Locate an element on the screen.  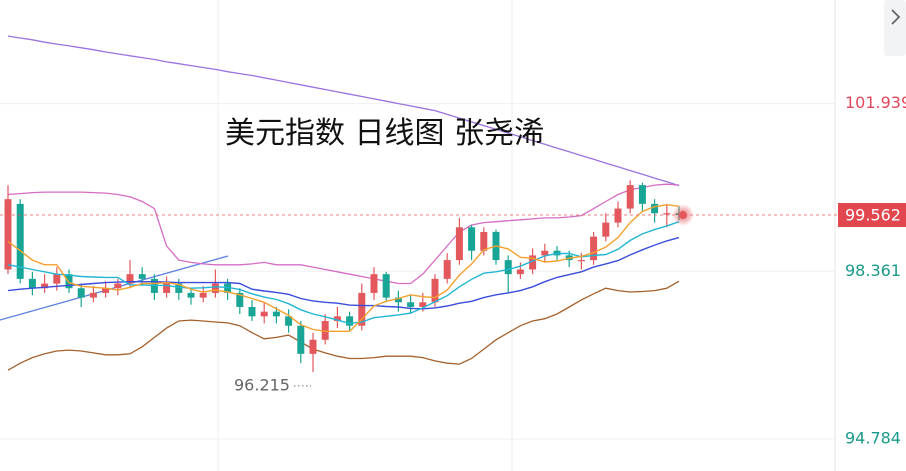
collapse-button is located at coordinates (895, 28).